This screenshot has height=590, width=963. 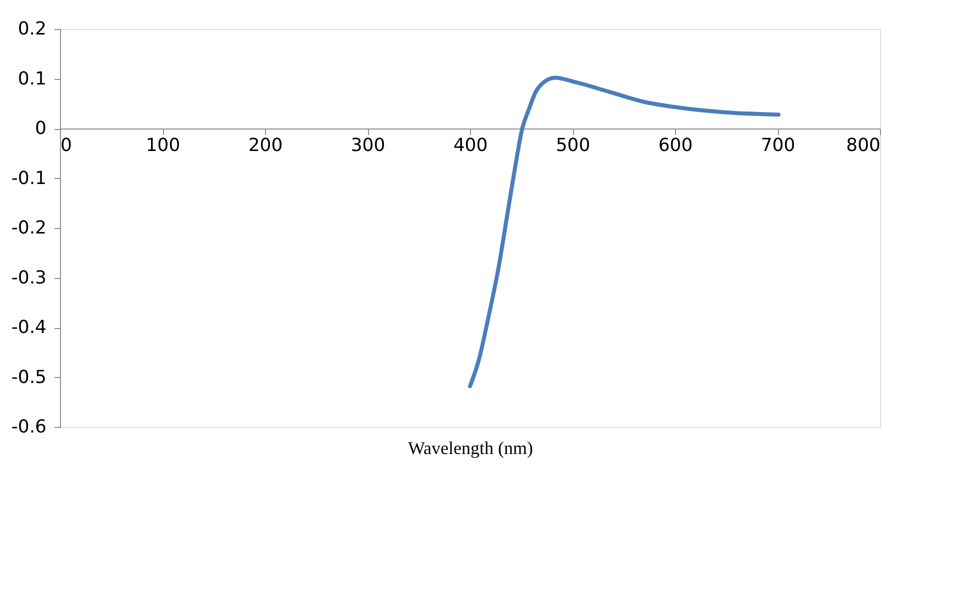 What do you see at coordinates (28, 277) in the screenshot?
I see `y-tick-label: -0.3` at bounding box center [28, 277].